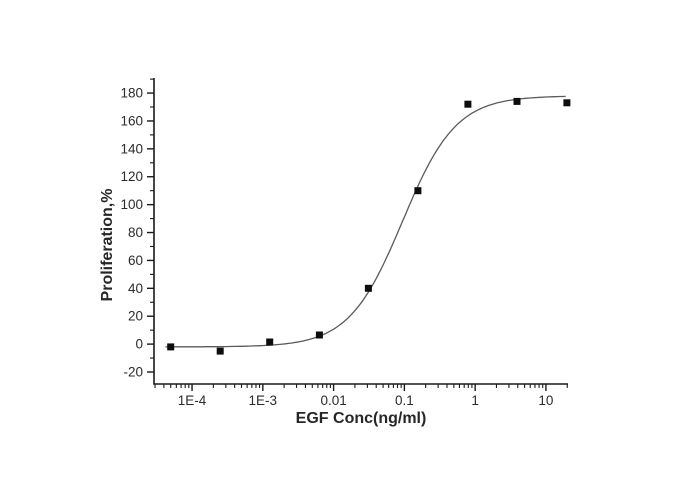 This screenshot has height=490, width=688. I want to click on y-tick-label: 40, so click(135, 288).